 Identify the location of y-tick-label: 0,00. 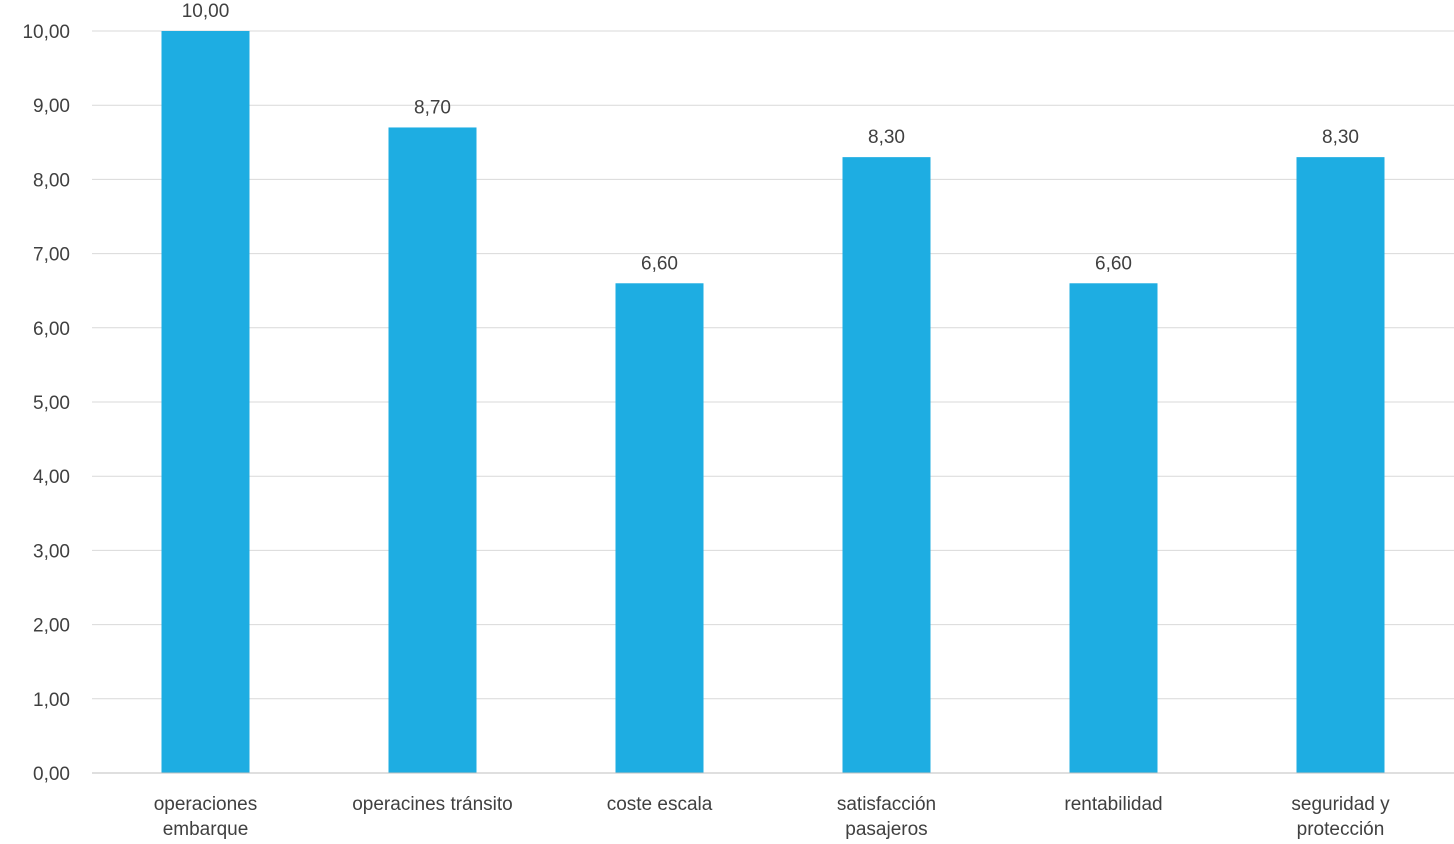
(51, 774).